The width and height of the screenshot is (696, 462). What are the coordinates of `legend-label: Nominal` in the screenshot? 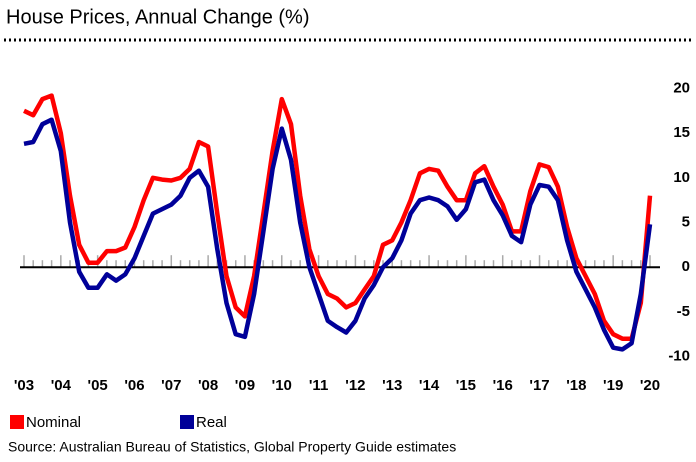 It's located at (53, 422).